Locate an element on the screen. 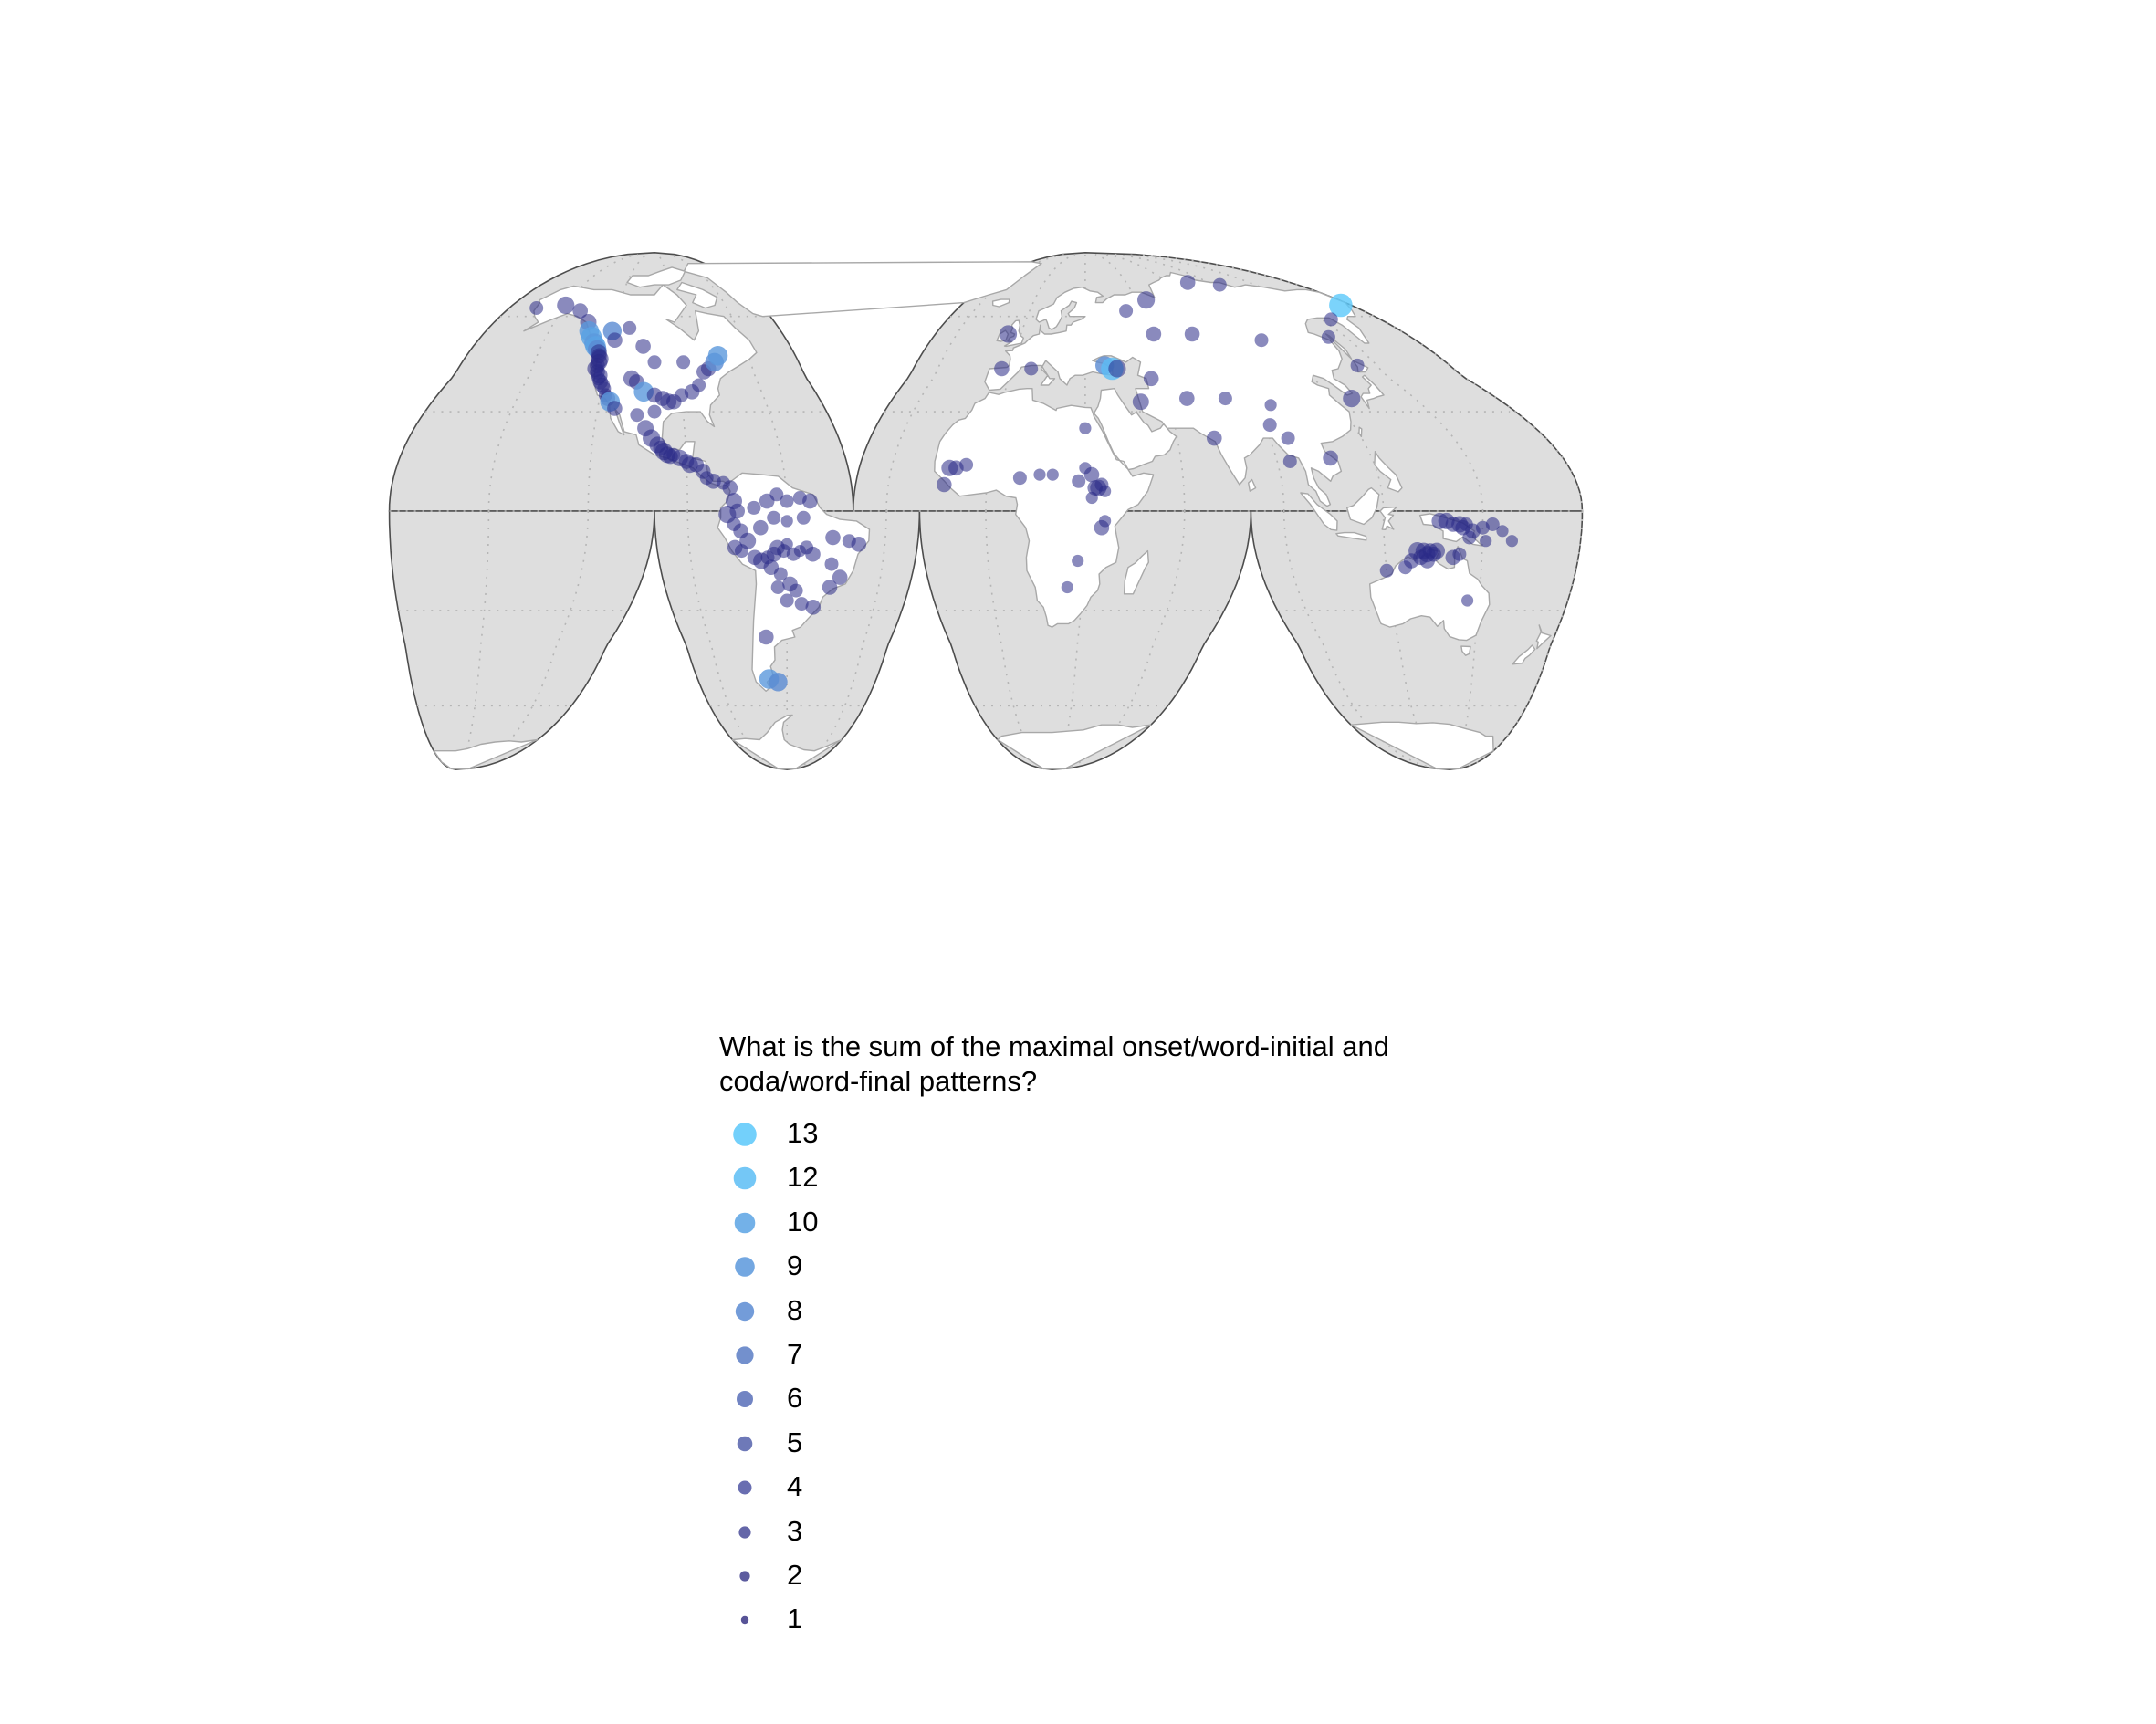  legend-label: 8 is located at coordinates (795, 1309).